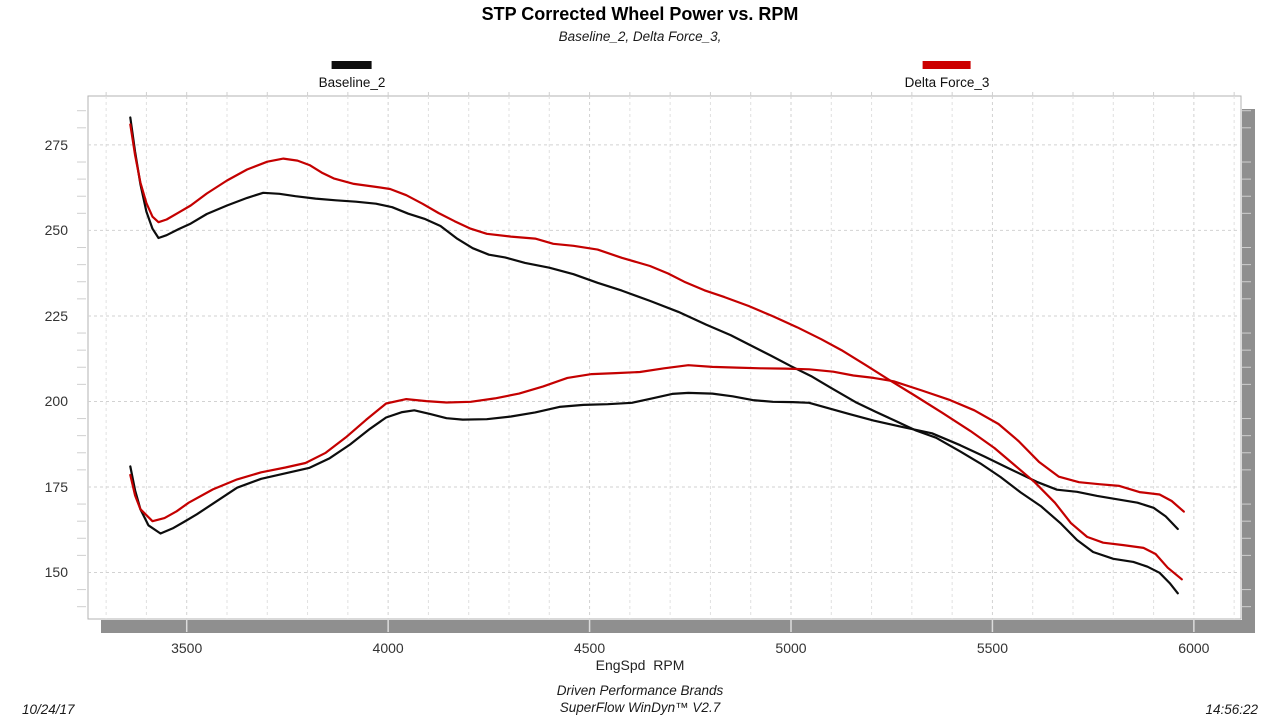 The height and width of the screenshot is (720, 1280). Describe the element at coordinates (640, 665) in the screenshot. I see `x-axis-label: EngSpd RPM` at that location.